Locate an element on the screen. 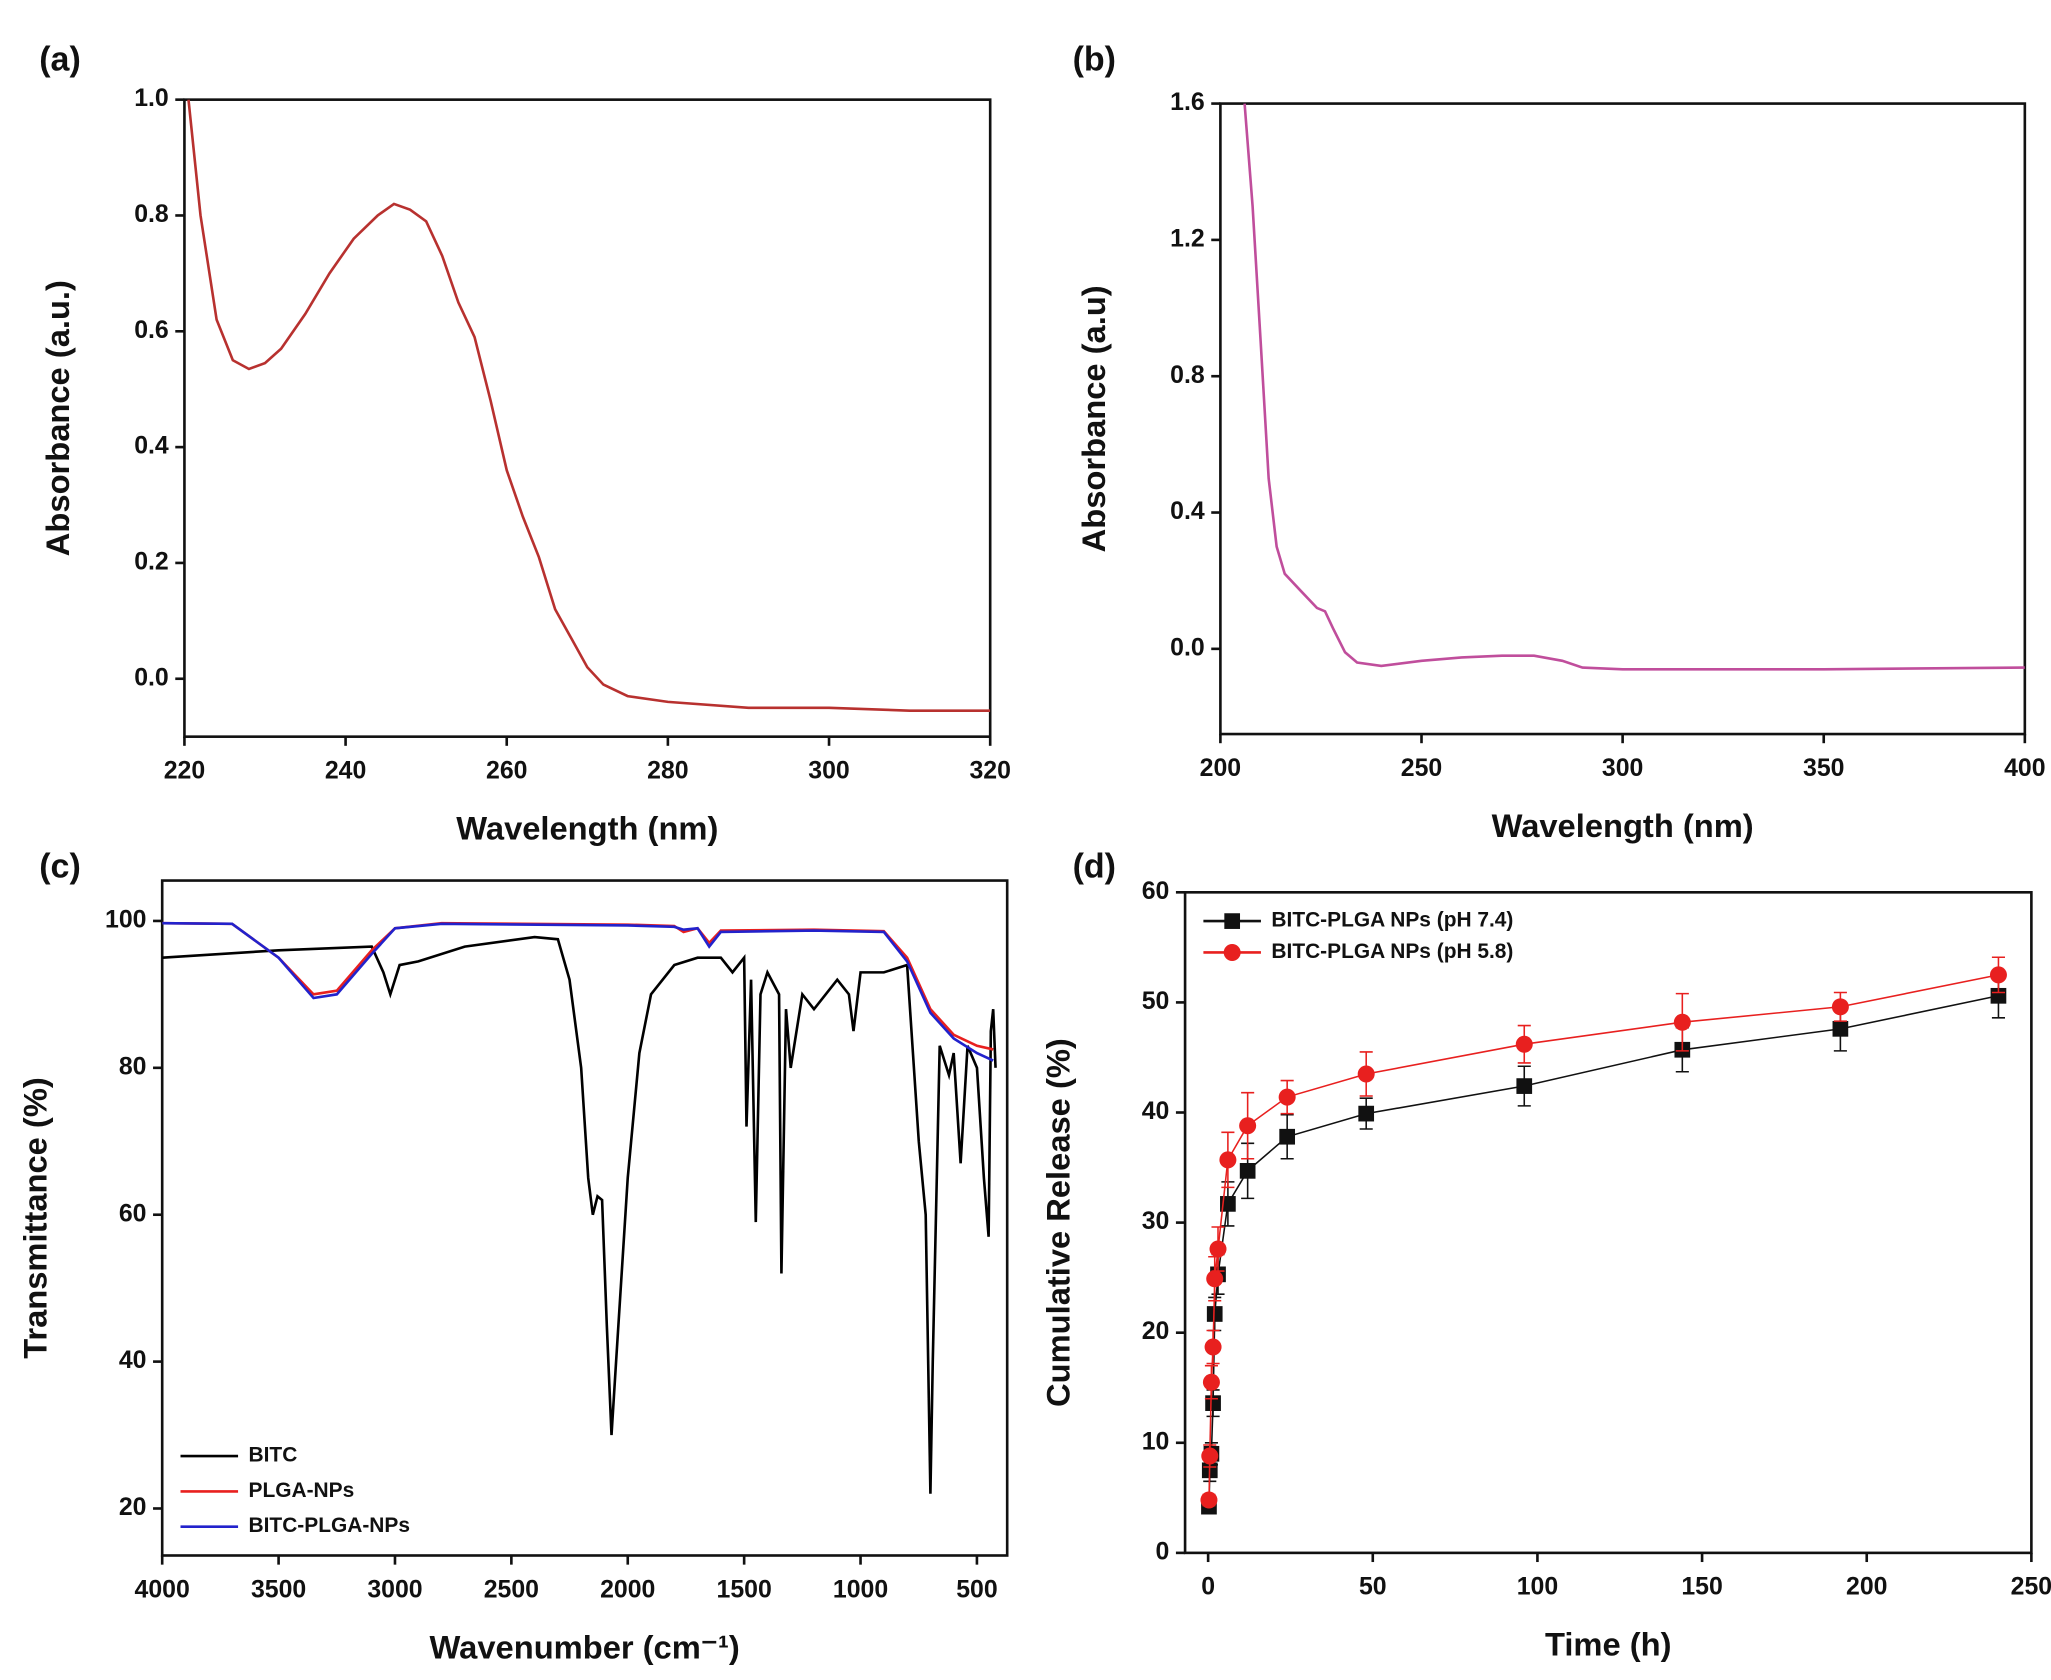 This screenshot has width=2051, height=1680. legend-label: BITC-PLGA-NPs is located at coordinates (329, 1525).